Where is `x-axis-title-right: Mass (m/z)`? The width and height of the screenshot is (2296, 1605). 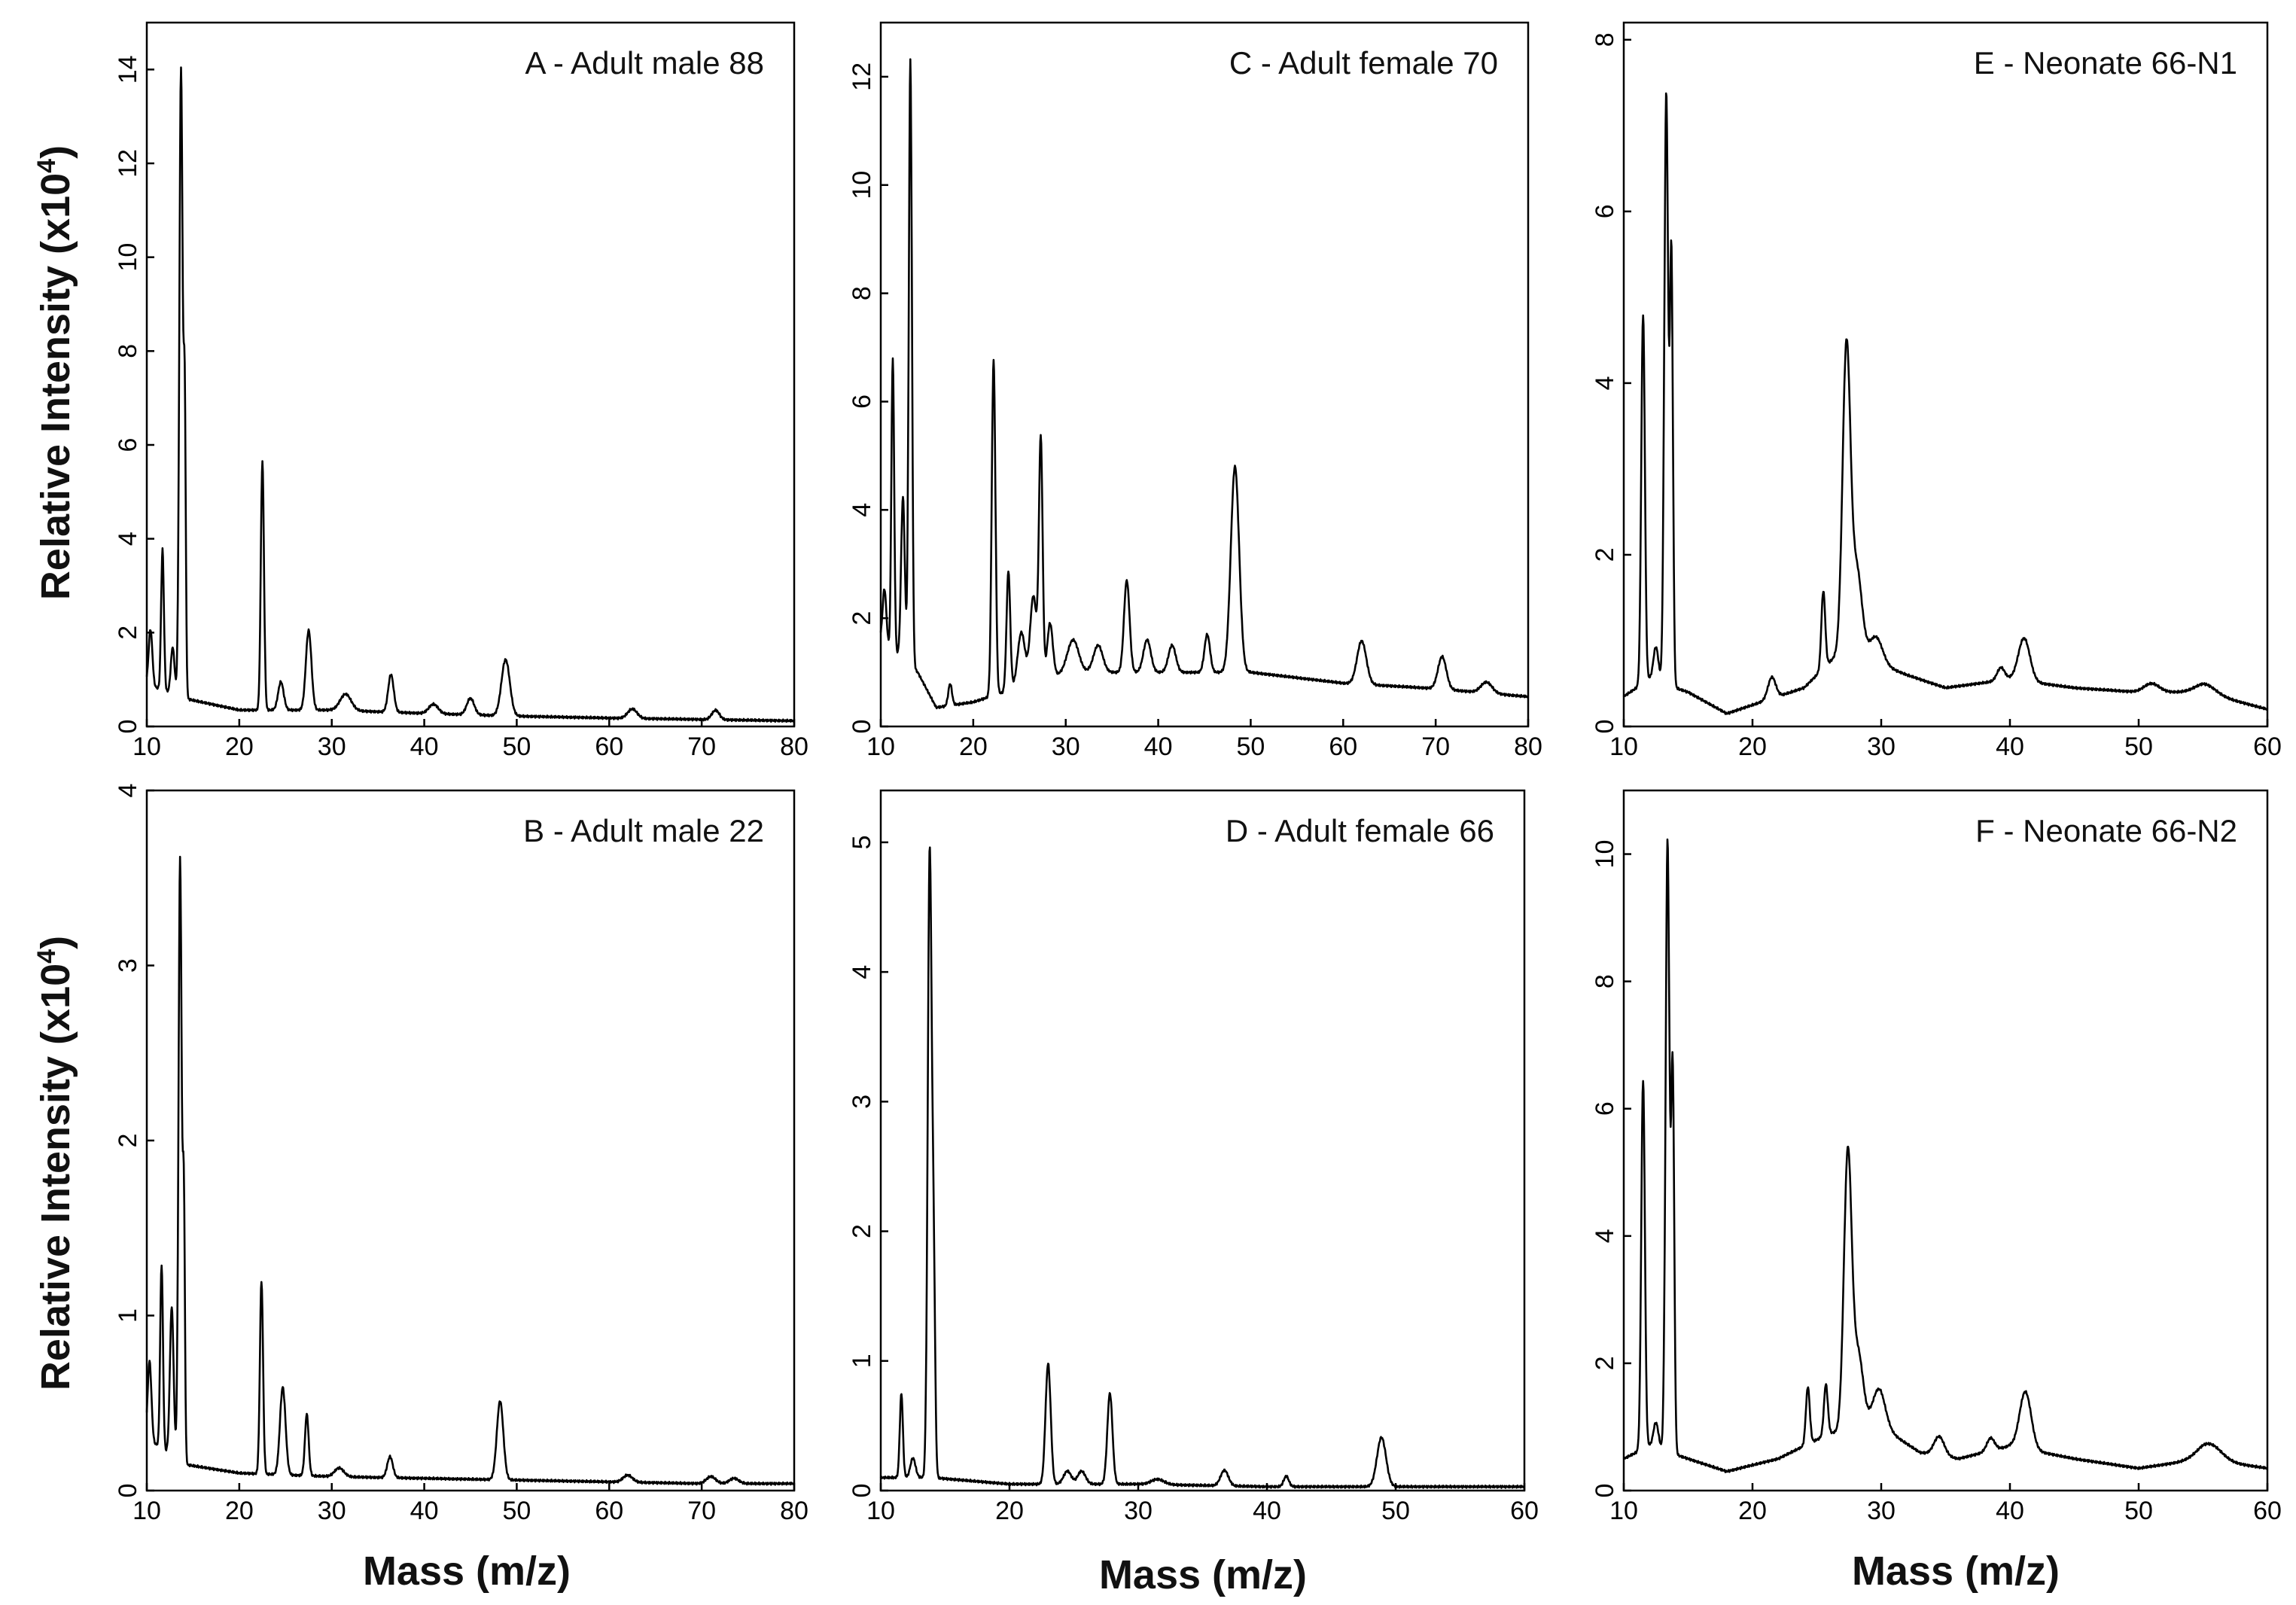
x-axis-title-right: Mass (m/z) is located at coordinates (1956, 1571).